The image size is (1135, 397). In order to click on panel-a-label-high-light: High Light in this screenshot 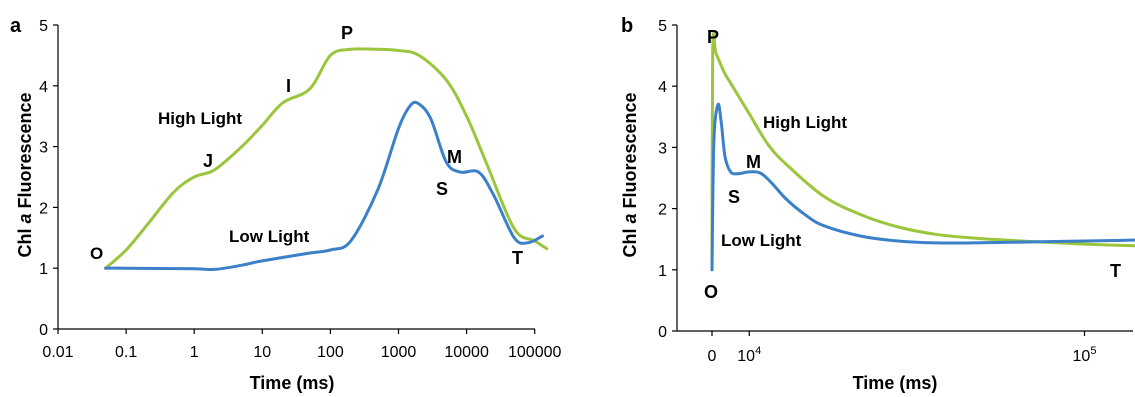, I will do `click(200, 118)`.